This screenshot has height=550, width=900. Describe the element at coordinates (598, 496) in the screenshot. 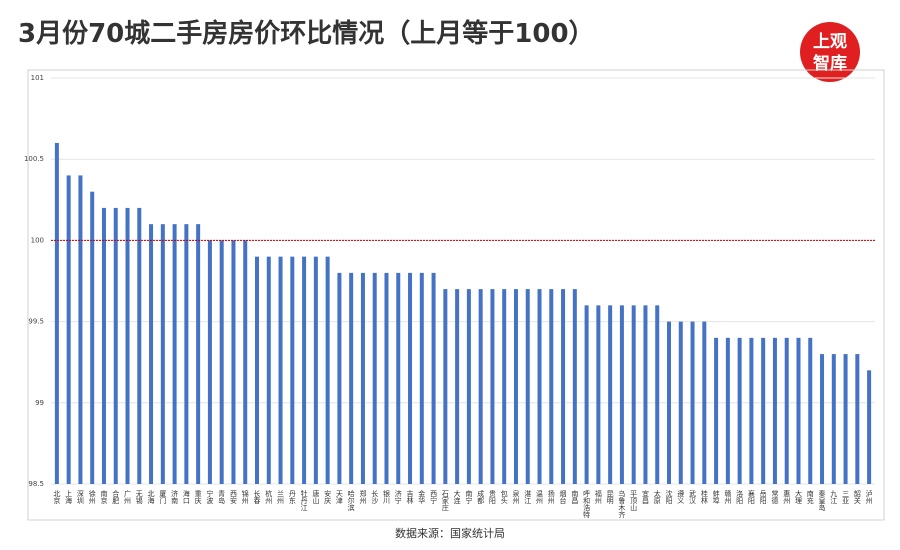

I see `x-tick-label: 福州` at that location.